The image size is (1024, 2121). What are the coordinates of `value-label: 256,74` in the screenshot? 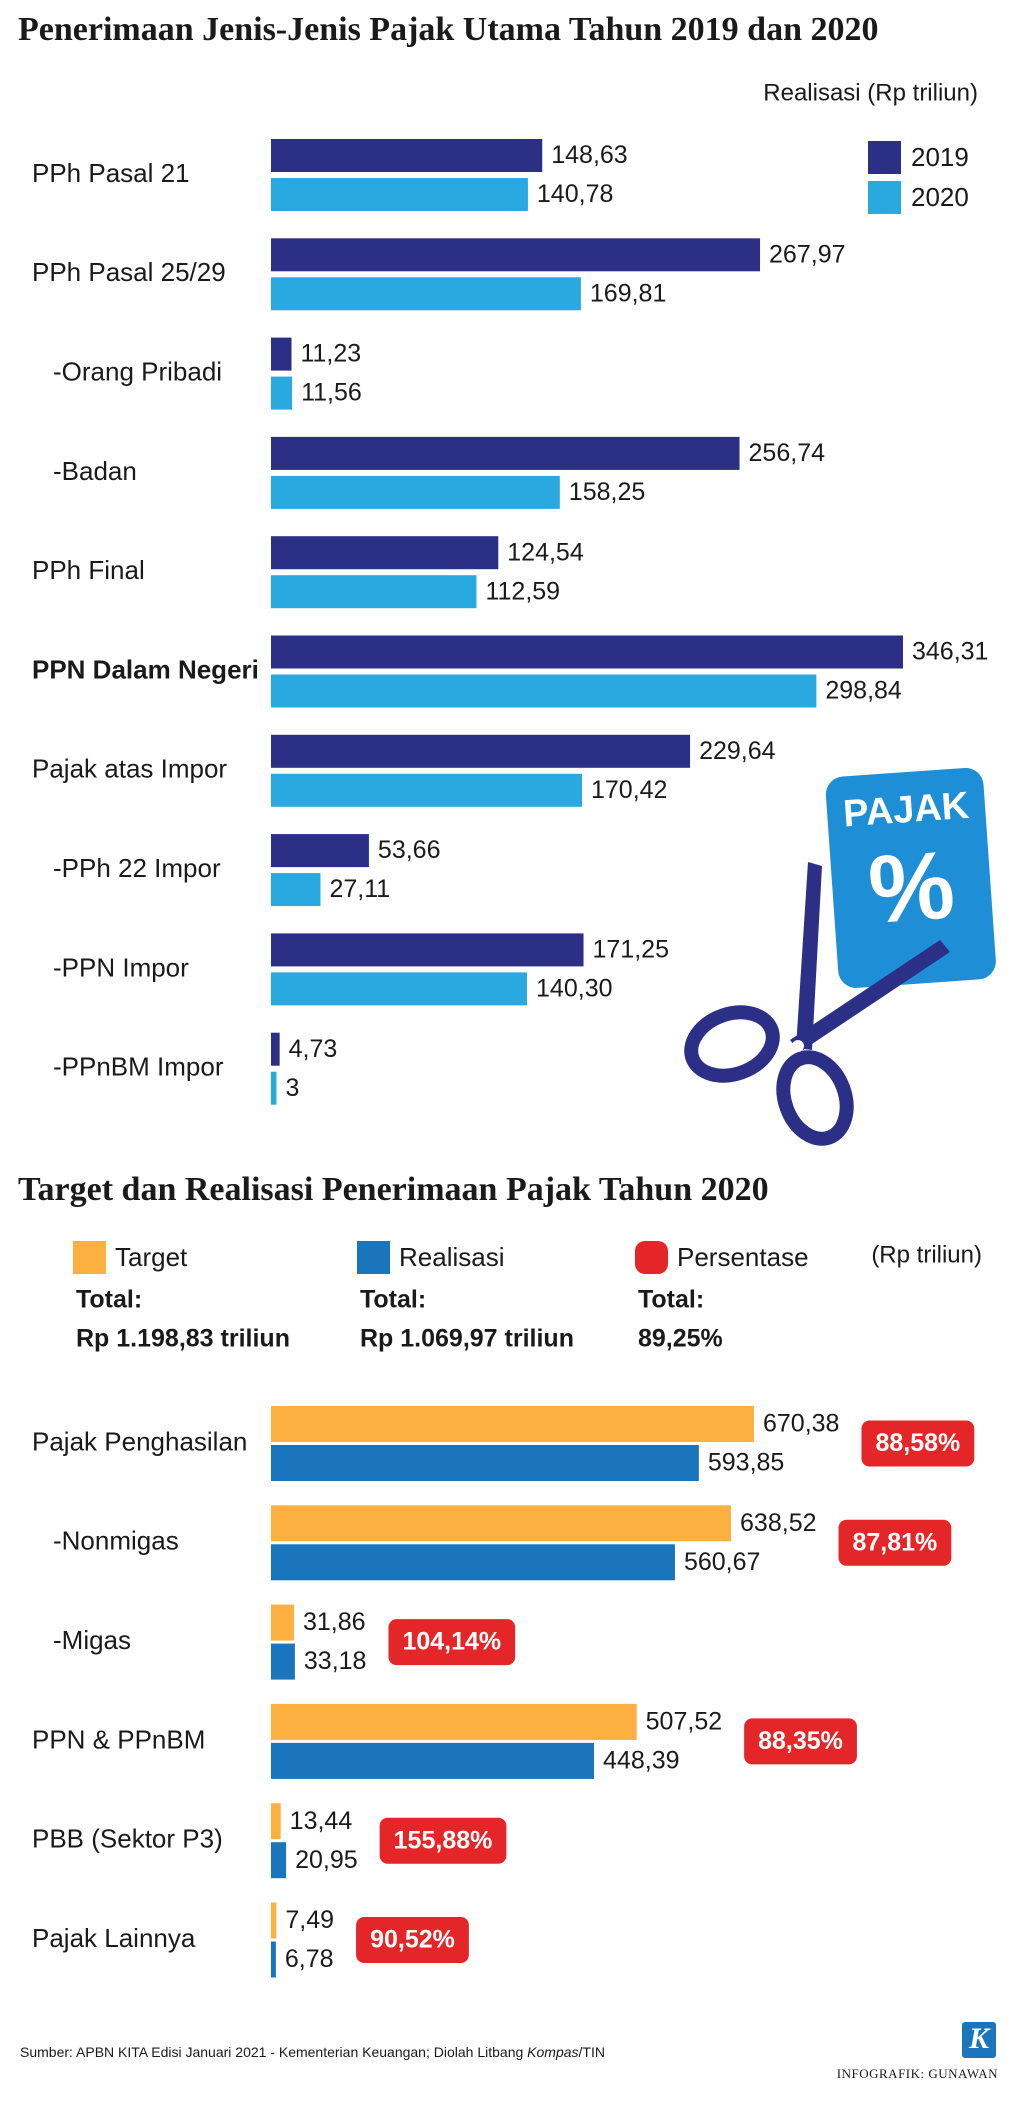 It's located at (787, 453).